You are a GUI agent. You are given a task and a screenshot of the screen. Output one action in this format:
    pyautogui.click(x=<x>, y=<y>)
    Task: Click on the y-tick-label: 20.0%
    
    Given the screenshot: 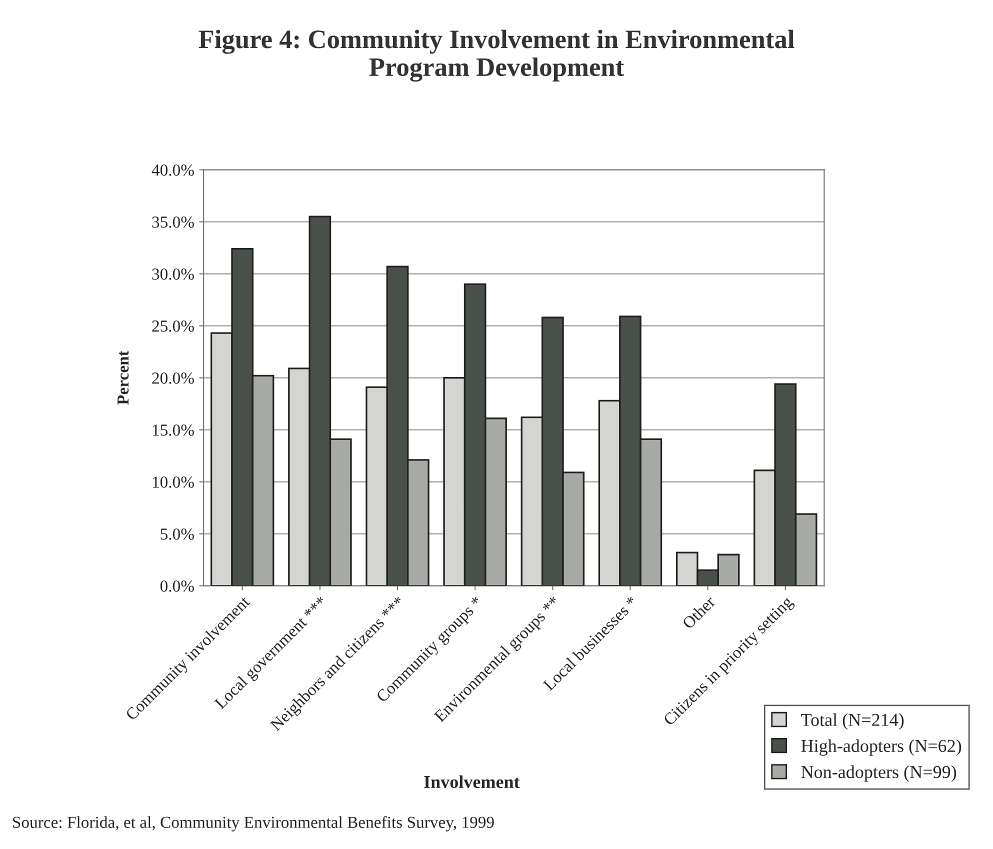 What is the action you would take?
    pyautogui.click(x=173, y=378)
    